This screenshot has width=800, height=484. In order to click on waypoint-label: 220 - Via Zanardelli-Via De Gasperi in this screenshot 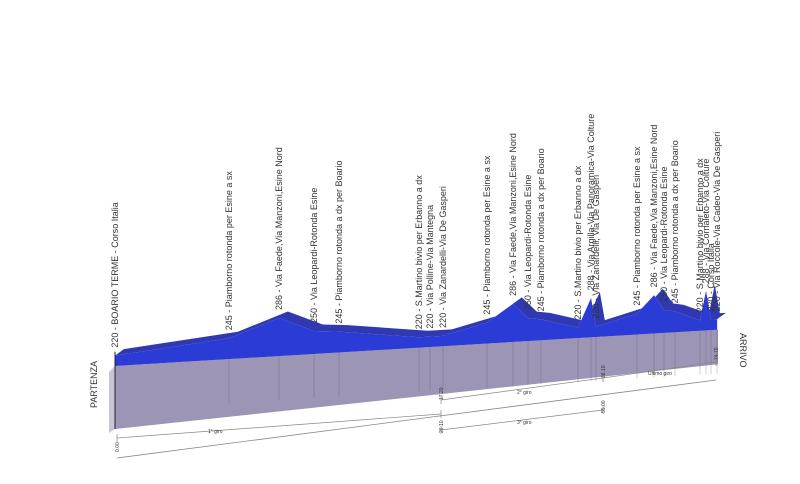, I will do `click(443, 257)`.